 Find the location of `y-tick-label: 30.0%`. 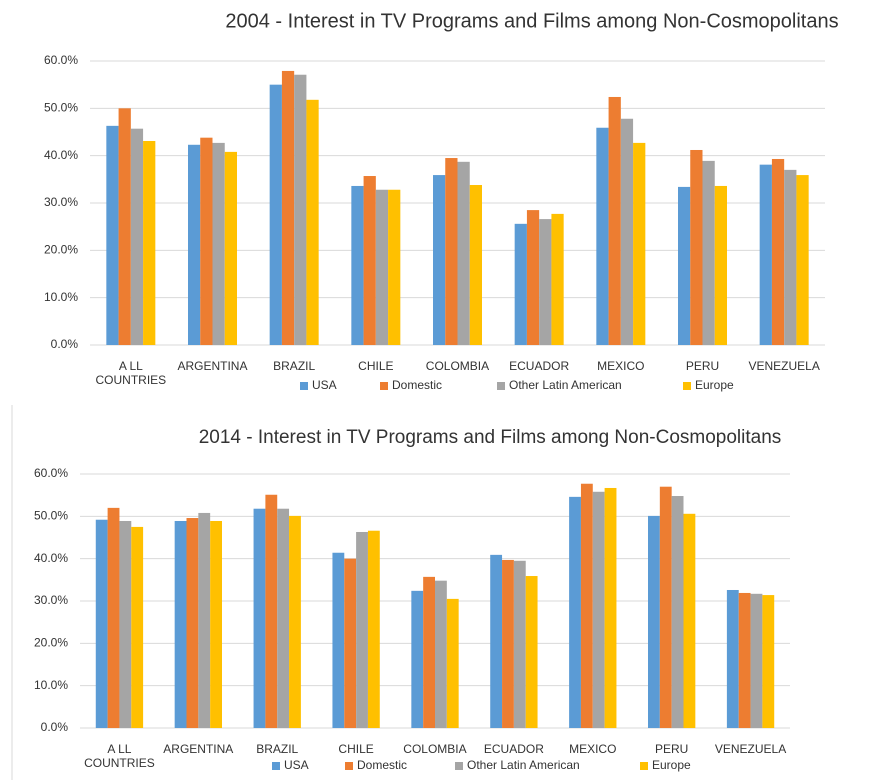

y-tick-label: 30.0% is located at coordinates (61, 202).